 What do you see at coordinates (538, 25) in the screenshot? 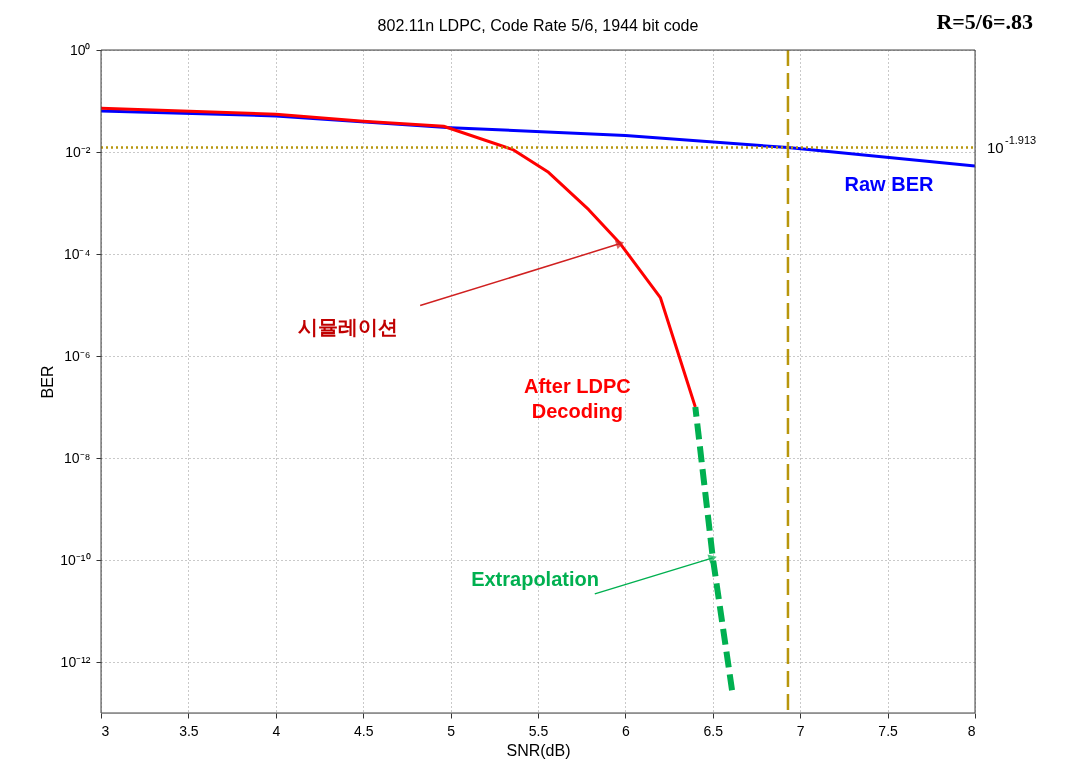
I see `chart-title: 802.11n LDPC, Code Rate 5/6, 1944 bit code` at bounding box center [538, 25].